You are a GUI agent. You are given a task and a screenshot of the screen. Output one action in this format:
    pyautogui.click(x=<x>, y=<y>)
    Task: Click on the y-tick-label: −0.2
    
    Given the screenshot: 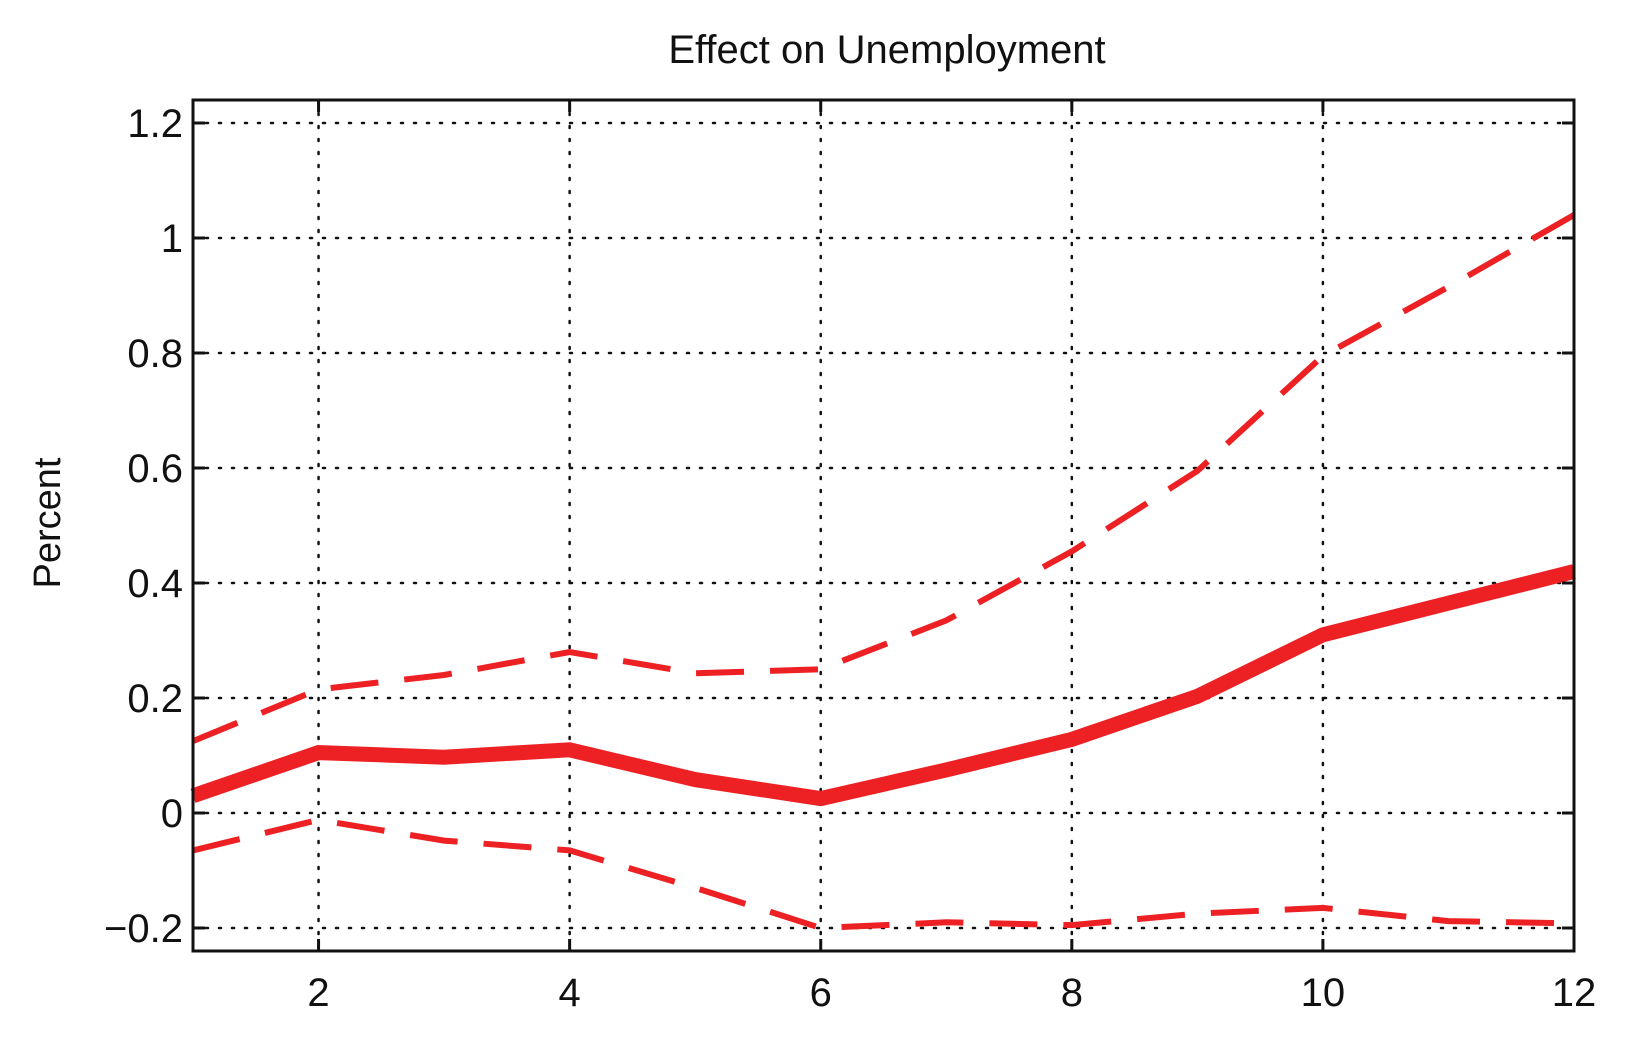 What is the action you would take?
    pyautogui.click(x=143, y=929)
    